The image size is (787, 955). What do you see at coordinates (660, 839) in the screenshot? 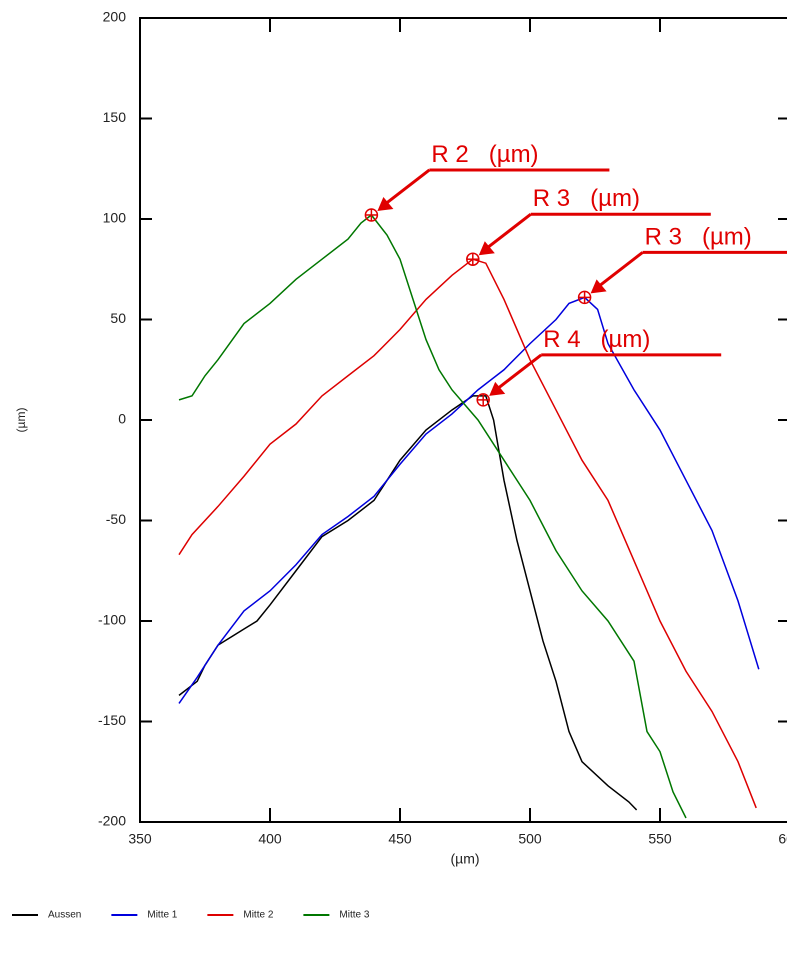
I see `x-tick-label: 550` at bounding box center [660, 839].